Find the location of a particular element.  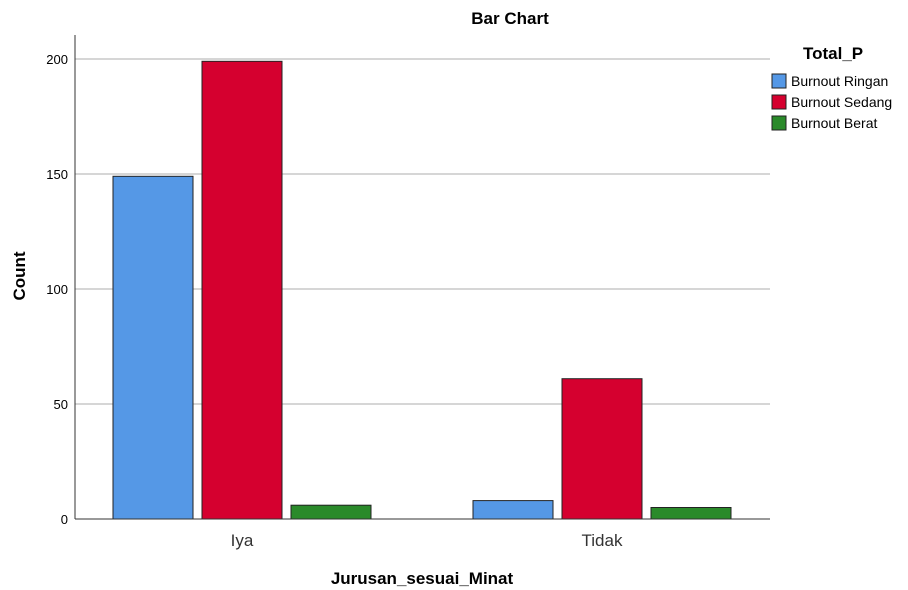

legend-label: Burnout Sedang is located at coordinates (841, 102).